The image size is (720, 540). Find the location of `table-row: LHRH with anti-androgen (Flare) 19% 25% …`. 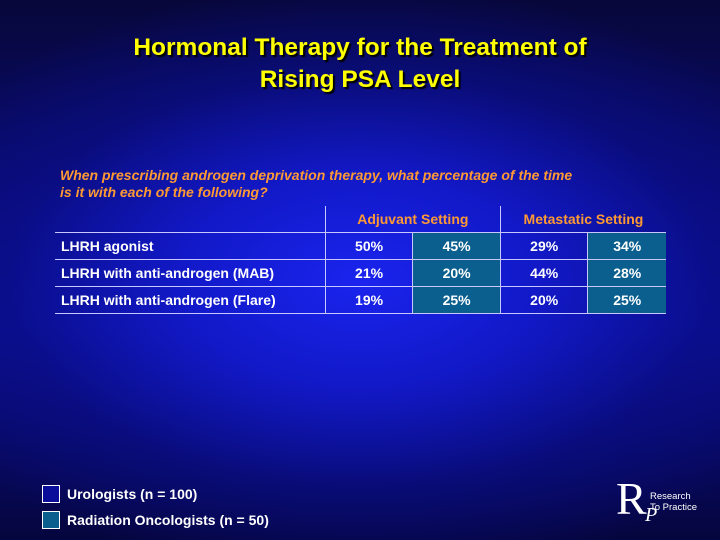

table-row: LHRH with anti-androgen (Flare) 19% 25% … is located at coordinates (360, 300).